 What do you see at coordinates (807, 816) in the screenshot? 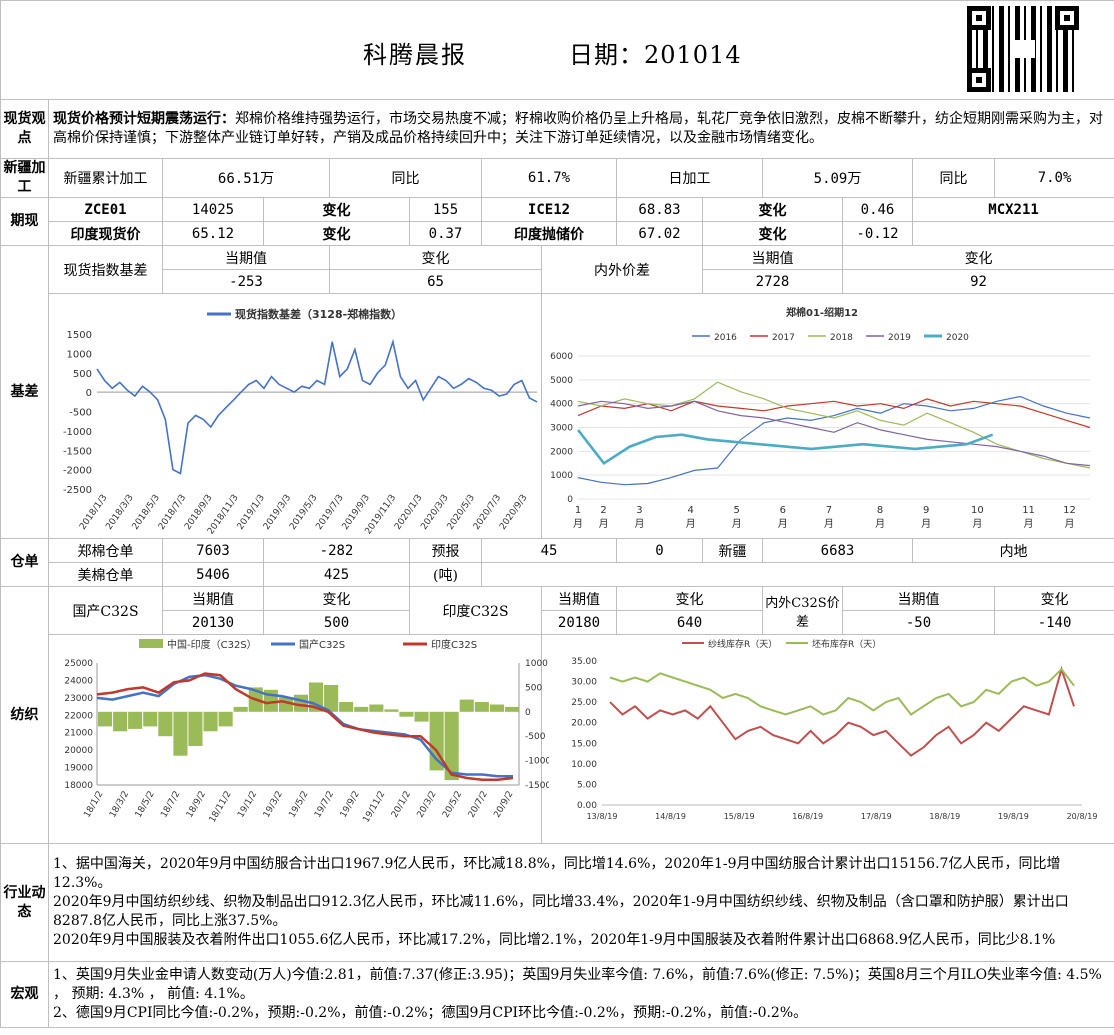
I see `x-tick-label: 16/8/19` at bounding box center [807, 816].